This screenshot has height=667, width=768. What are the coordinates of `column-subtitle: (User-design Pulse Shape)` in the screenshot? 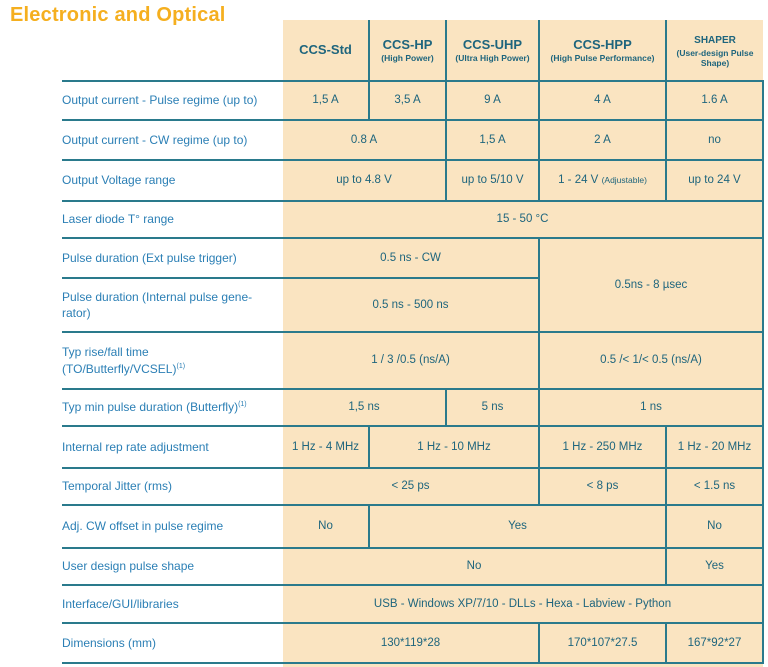 It's located at (715, 58).